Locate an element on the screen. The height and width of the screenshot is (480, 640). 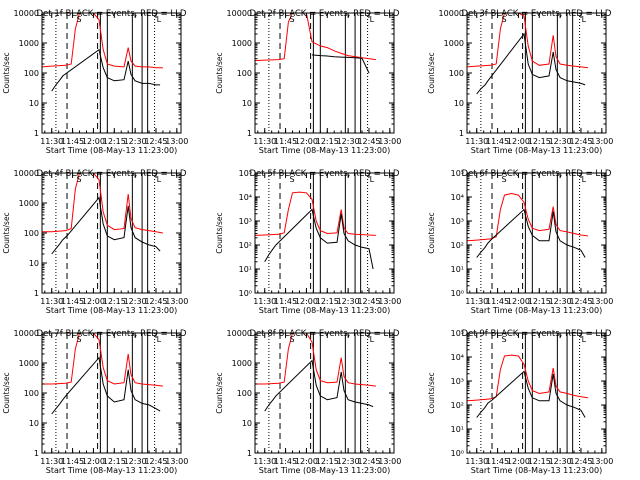
chart-title: Det 3f BLACK = Events, RED = LLD is located at coordinates (537, 14).